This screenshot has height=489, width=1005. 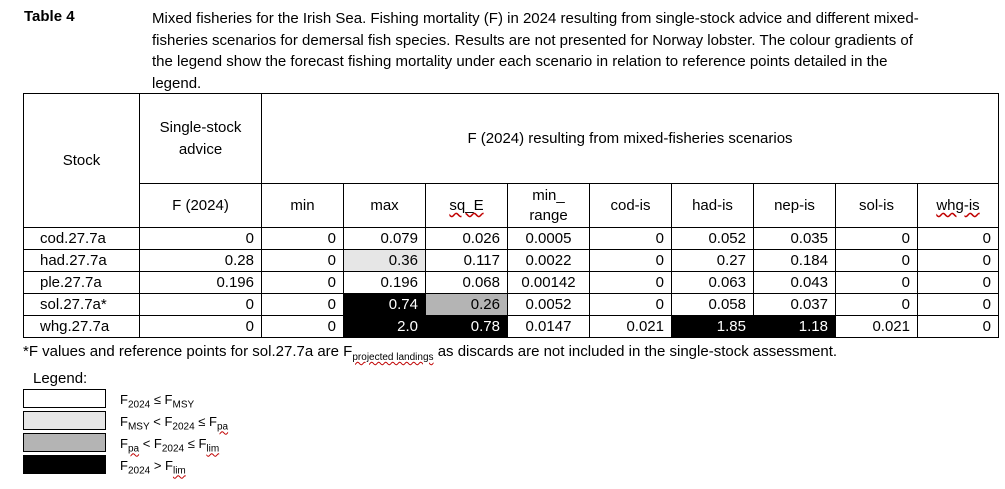 I want to click on stock-name: ple.27.7a, so click(x=81, y=282).